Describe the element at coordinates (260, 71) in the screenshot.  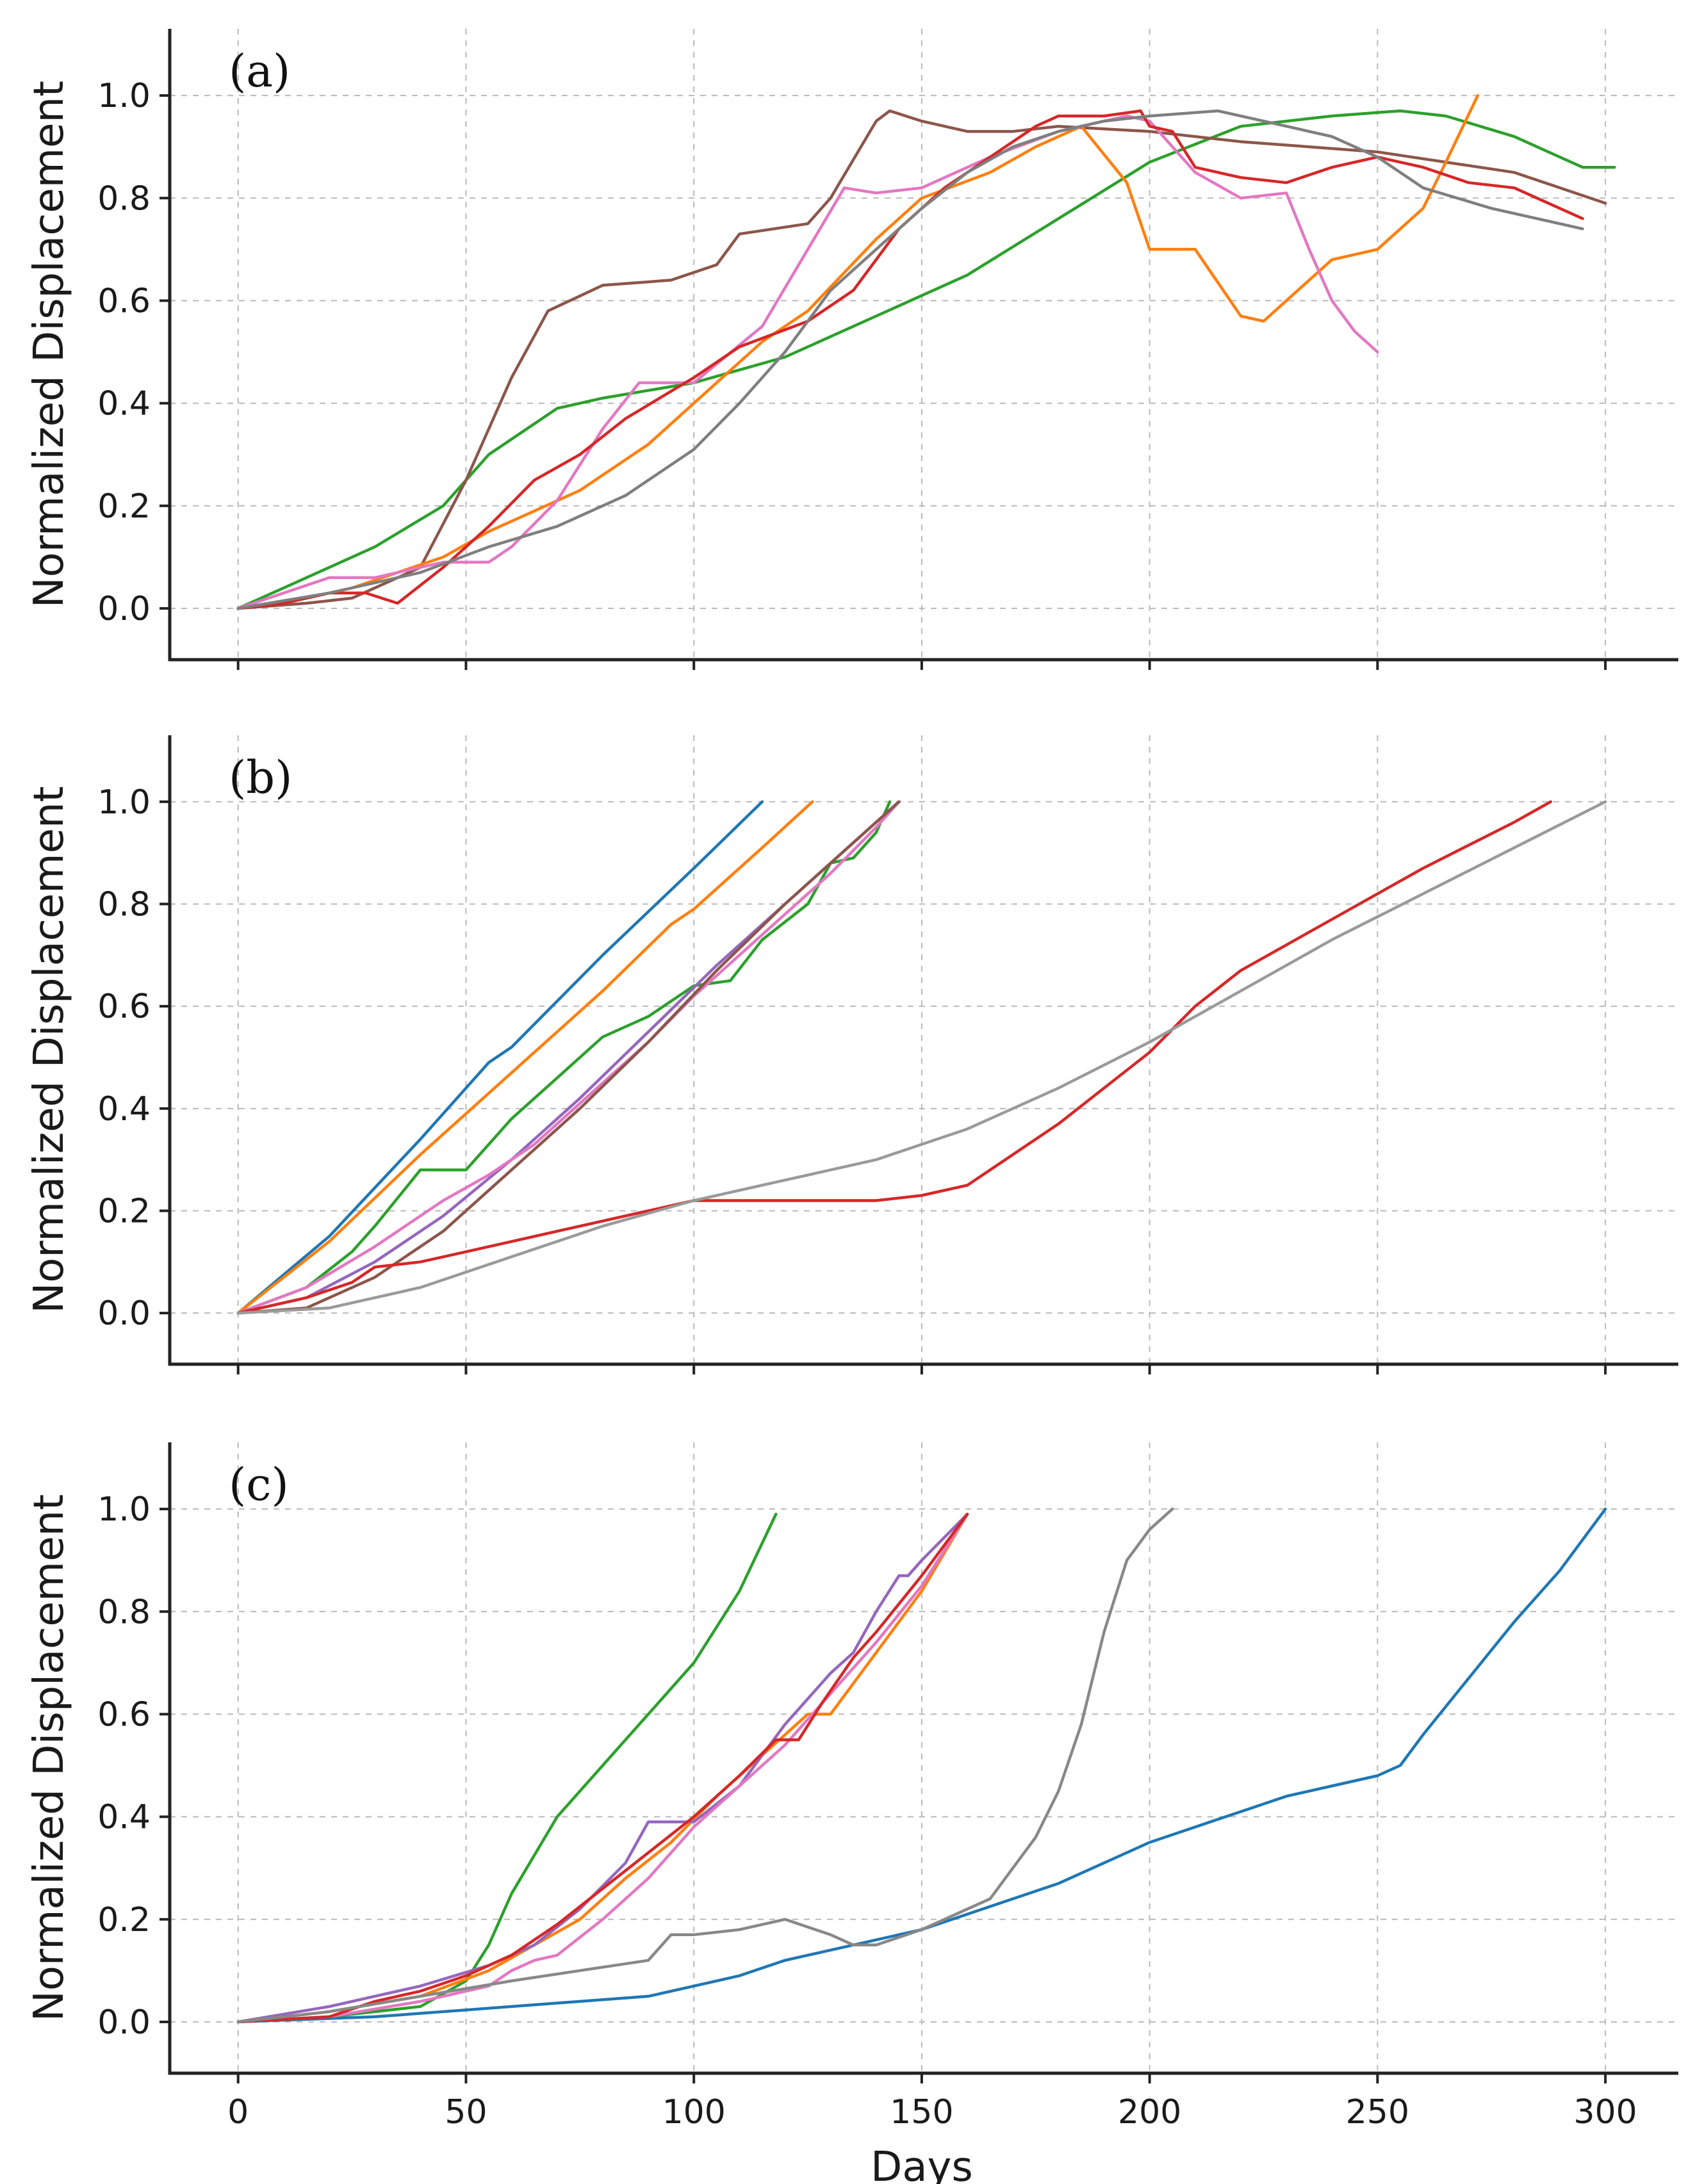
I see `panel-label: (a)` at that location.